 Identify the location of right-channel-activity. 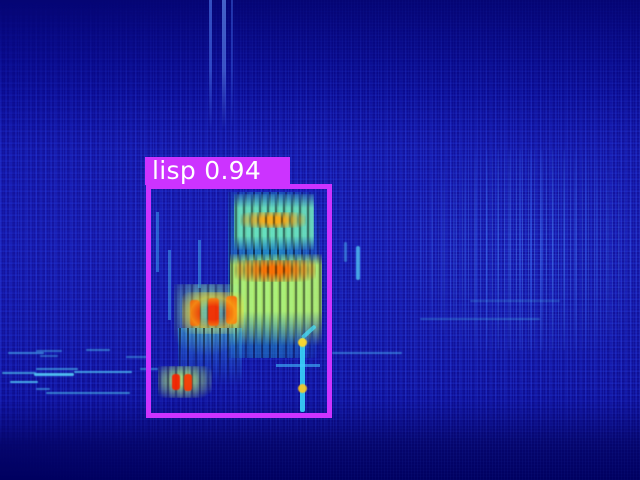
(530, 250).